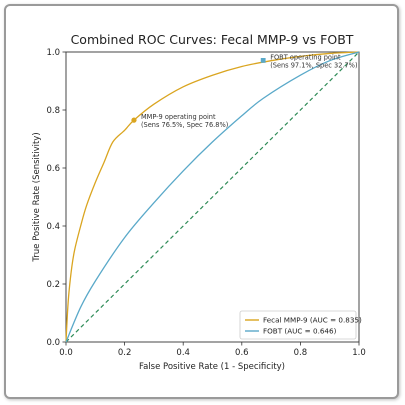 The image size is (405, 405). What do you see at coordinates (359, 353) in the screenshot?
I see `x-tick-label: 1.0` at bounding box center [359, 353].